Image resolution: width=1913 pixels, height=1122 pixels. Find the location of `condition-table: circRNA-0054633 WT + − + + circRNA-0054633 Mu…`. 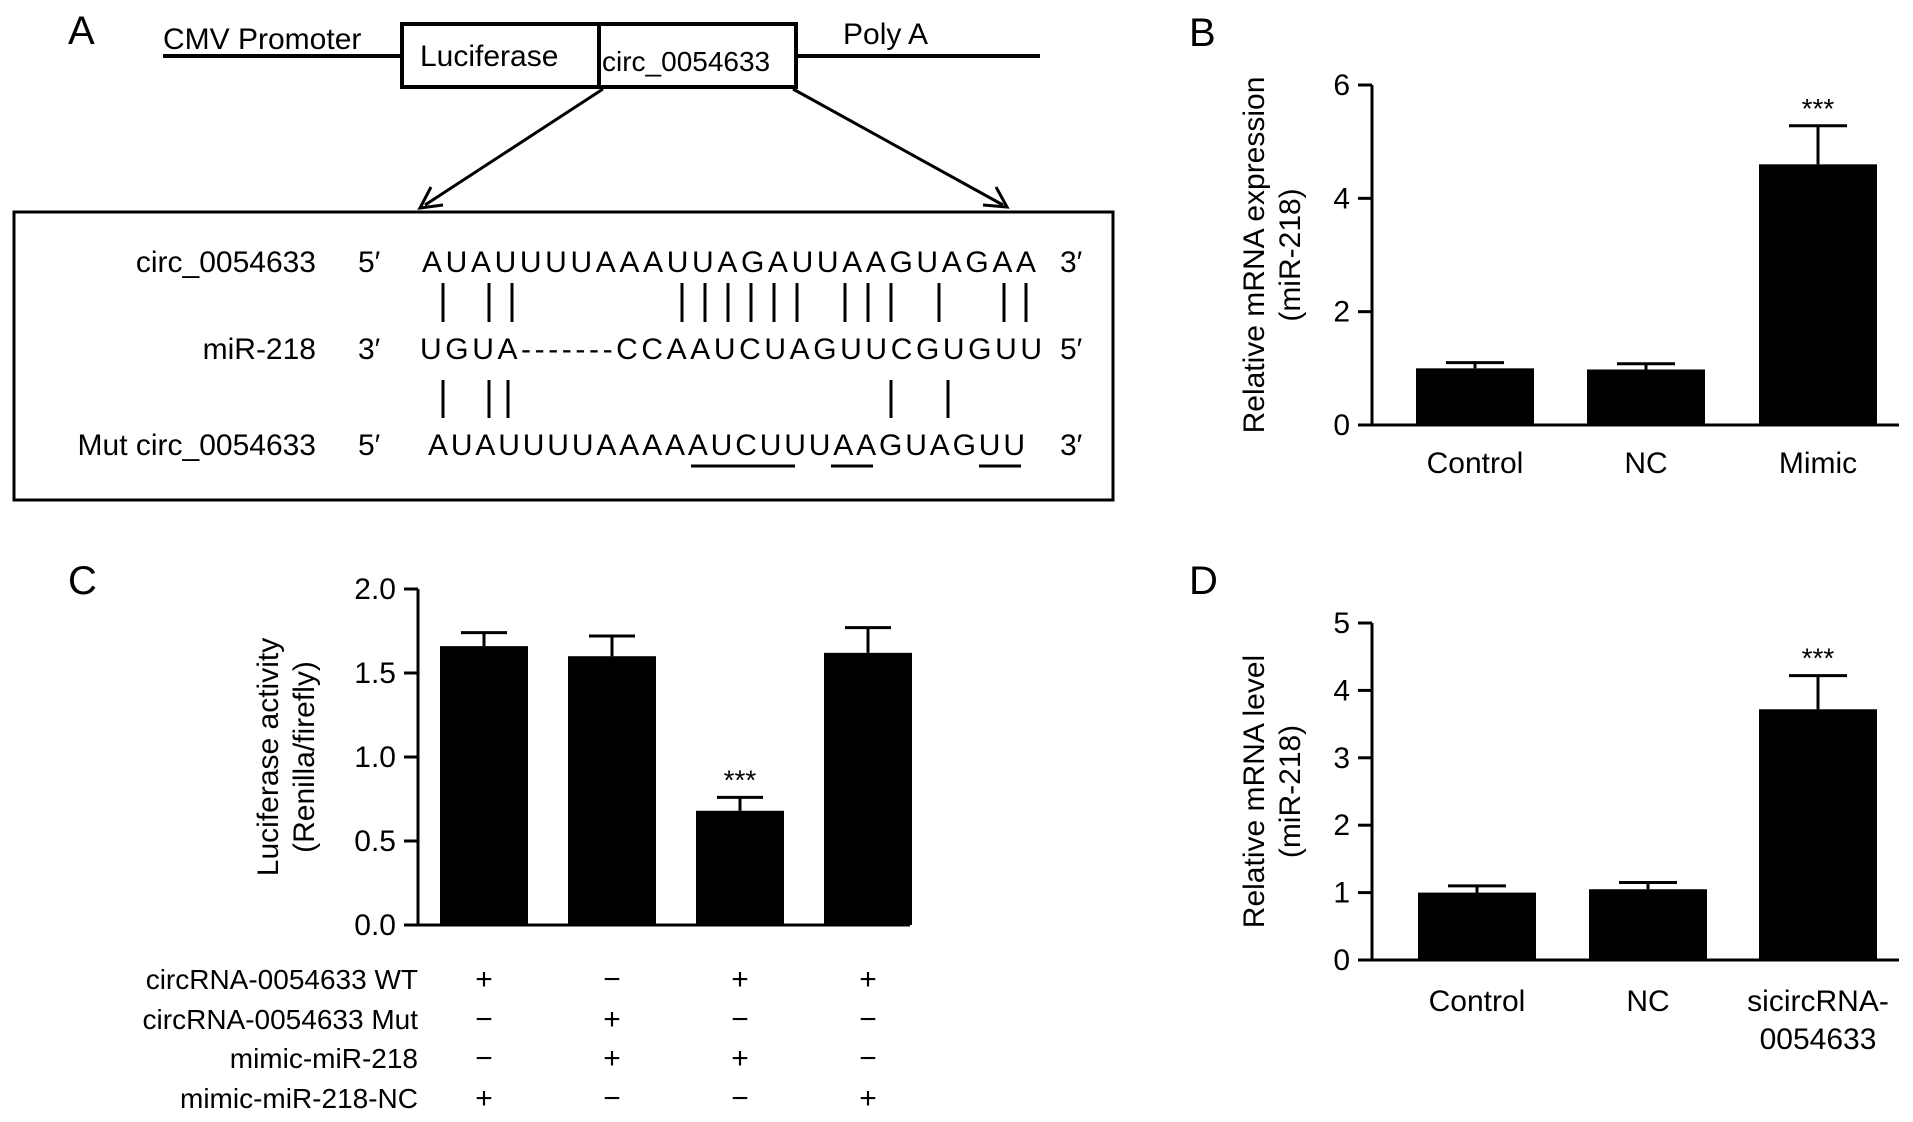

condition-table: circRNA-0054633 WT + − + + circRNA-0054633 Mu… is located at coordinates (510, 1039).